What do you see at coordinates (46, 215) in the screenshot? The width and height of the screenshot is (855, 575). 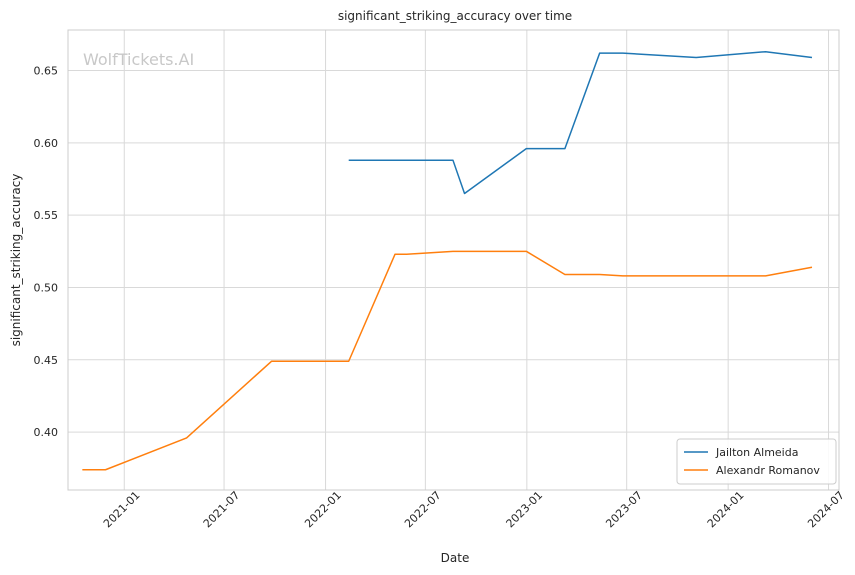 I see `y-tick-label: 0.55` at bounding box center [46, 215].